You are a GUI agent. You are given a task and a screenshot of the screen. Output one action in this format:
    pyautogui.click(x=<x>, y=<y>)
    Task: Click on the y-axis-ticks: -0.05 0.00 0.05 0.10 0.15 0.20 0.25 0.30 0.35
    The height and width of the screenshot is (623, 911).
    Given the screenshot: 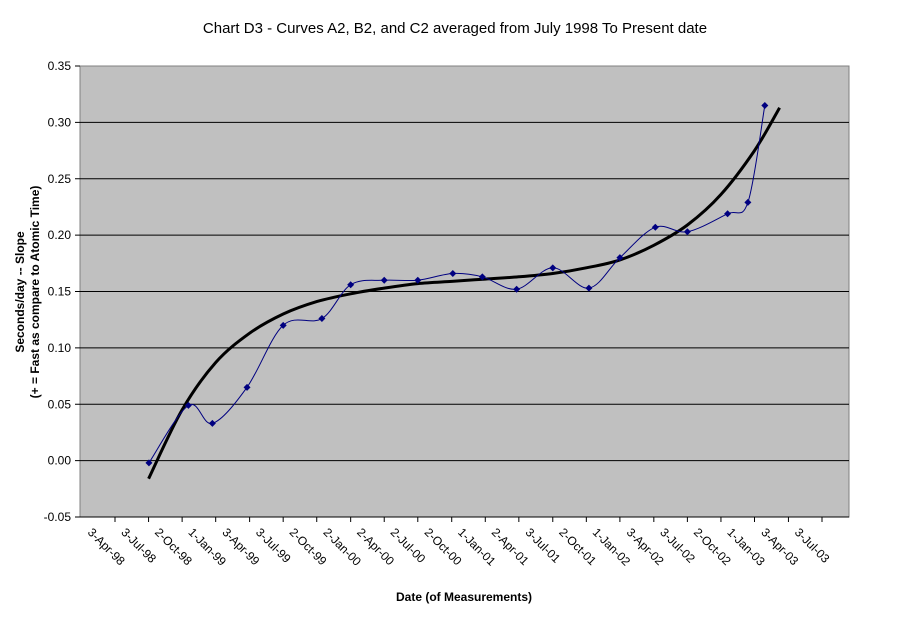 What is the action you would take?
    pyautogui.click(x=62, y=291)
    